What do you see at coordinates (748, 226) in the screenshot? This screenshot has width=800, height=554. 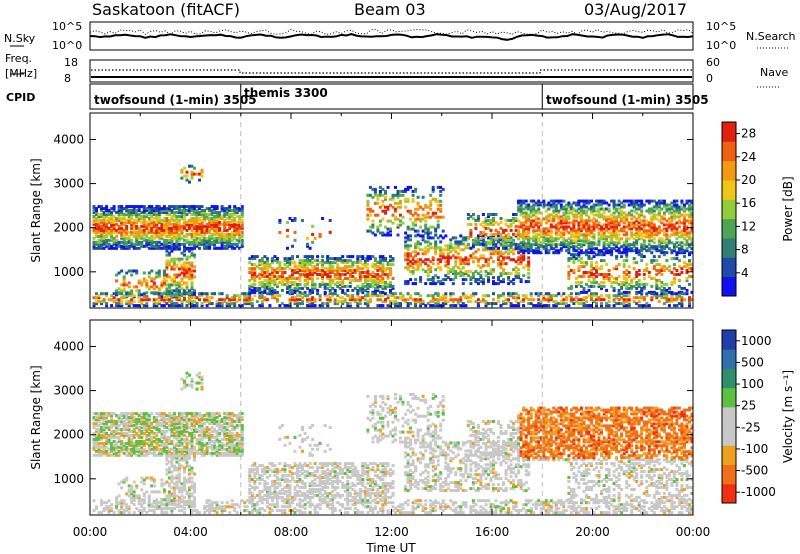 I see `colorbar-tick-label: 12` at bounding box center [748, 226].